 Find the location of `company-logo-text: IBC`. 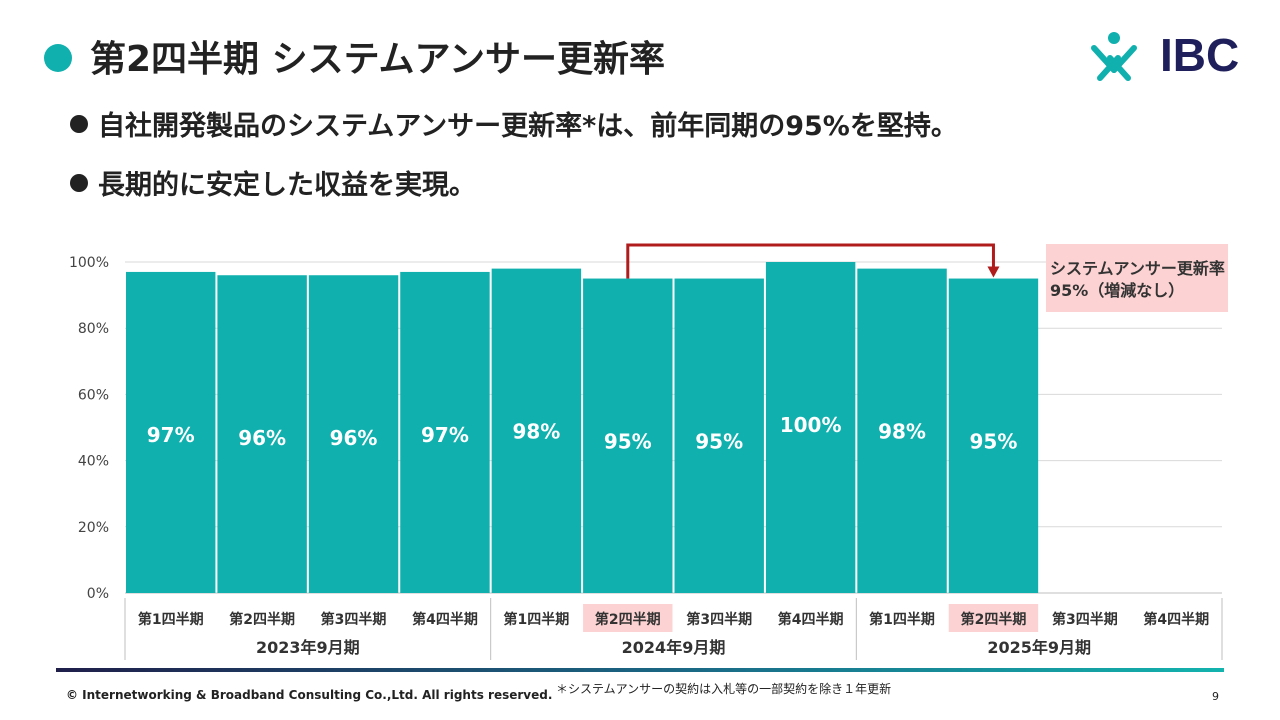

company-logo-text: IBC is located at coordinates (1200, 55).